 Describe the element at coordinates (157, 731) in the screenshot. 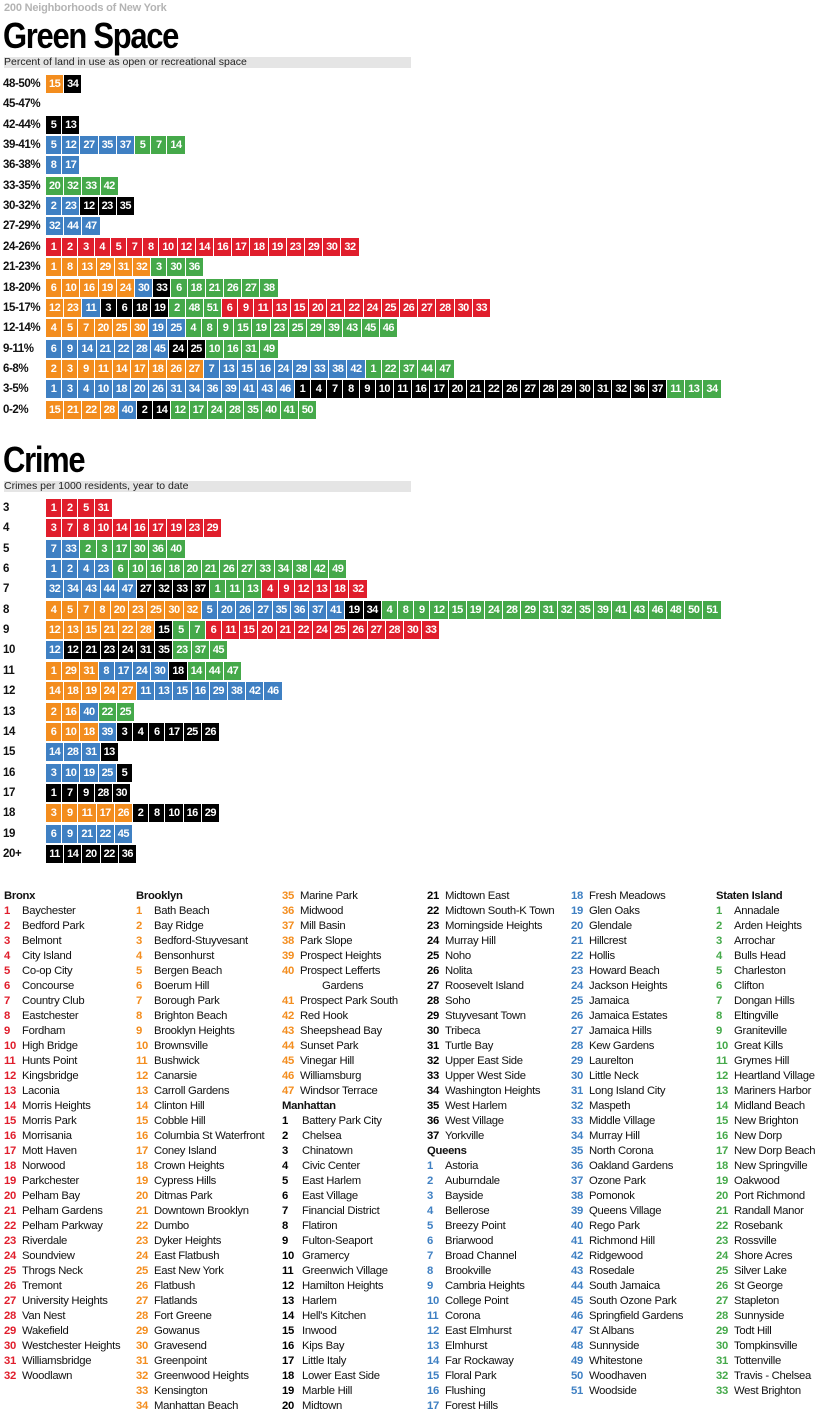

I see `neighborhood-cell-manhattan-6: 6` at that location.